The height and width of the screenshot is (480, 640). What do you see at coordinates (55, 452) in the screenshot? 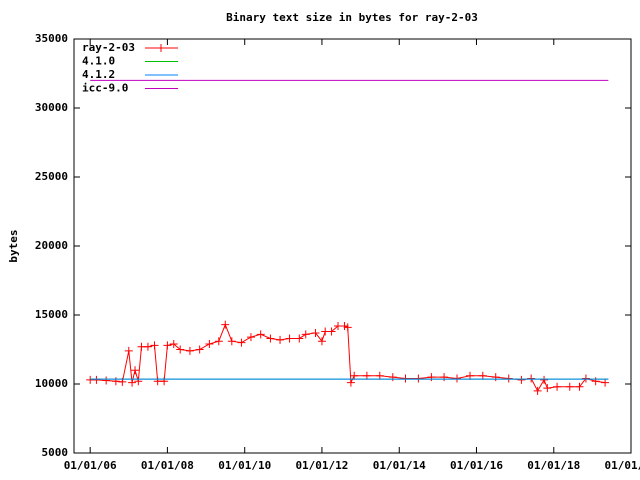
I see `y-tick-label: 5000` at bounding box center [55, 452].